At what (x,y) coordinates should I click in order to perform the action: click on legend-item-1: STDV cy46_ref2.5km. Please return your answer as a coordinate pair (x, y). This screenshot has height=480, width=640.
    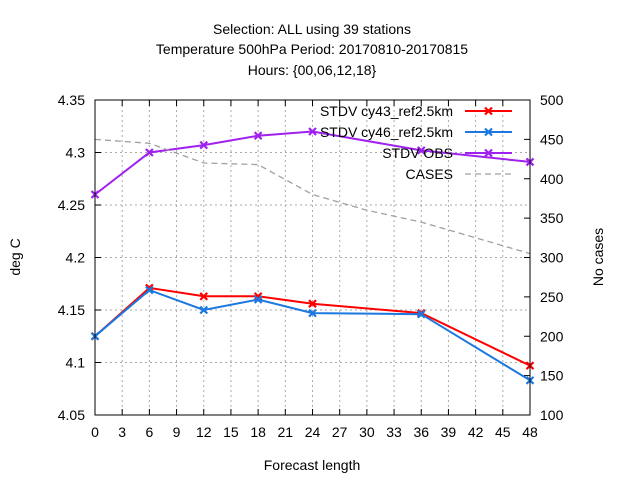
    Looking at the image, I should click on (416, 132).